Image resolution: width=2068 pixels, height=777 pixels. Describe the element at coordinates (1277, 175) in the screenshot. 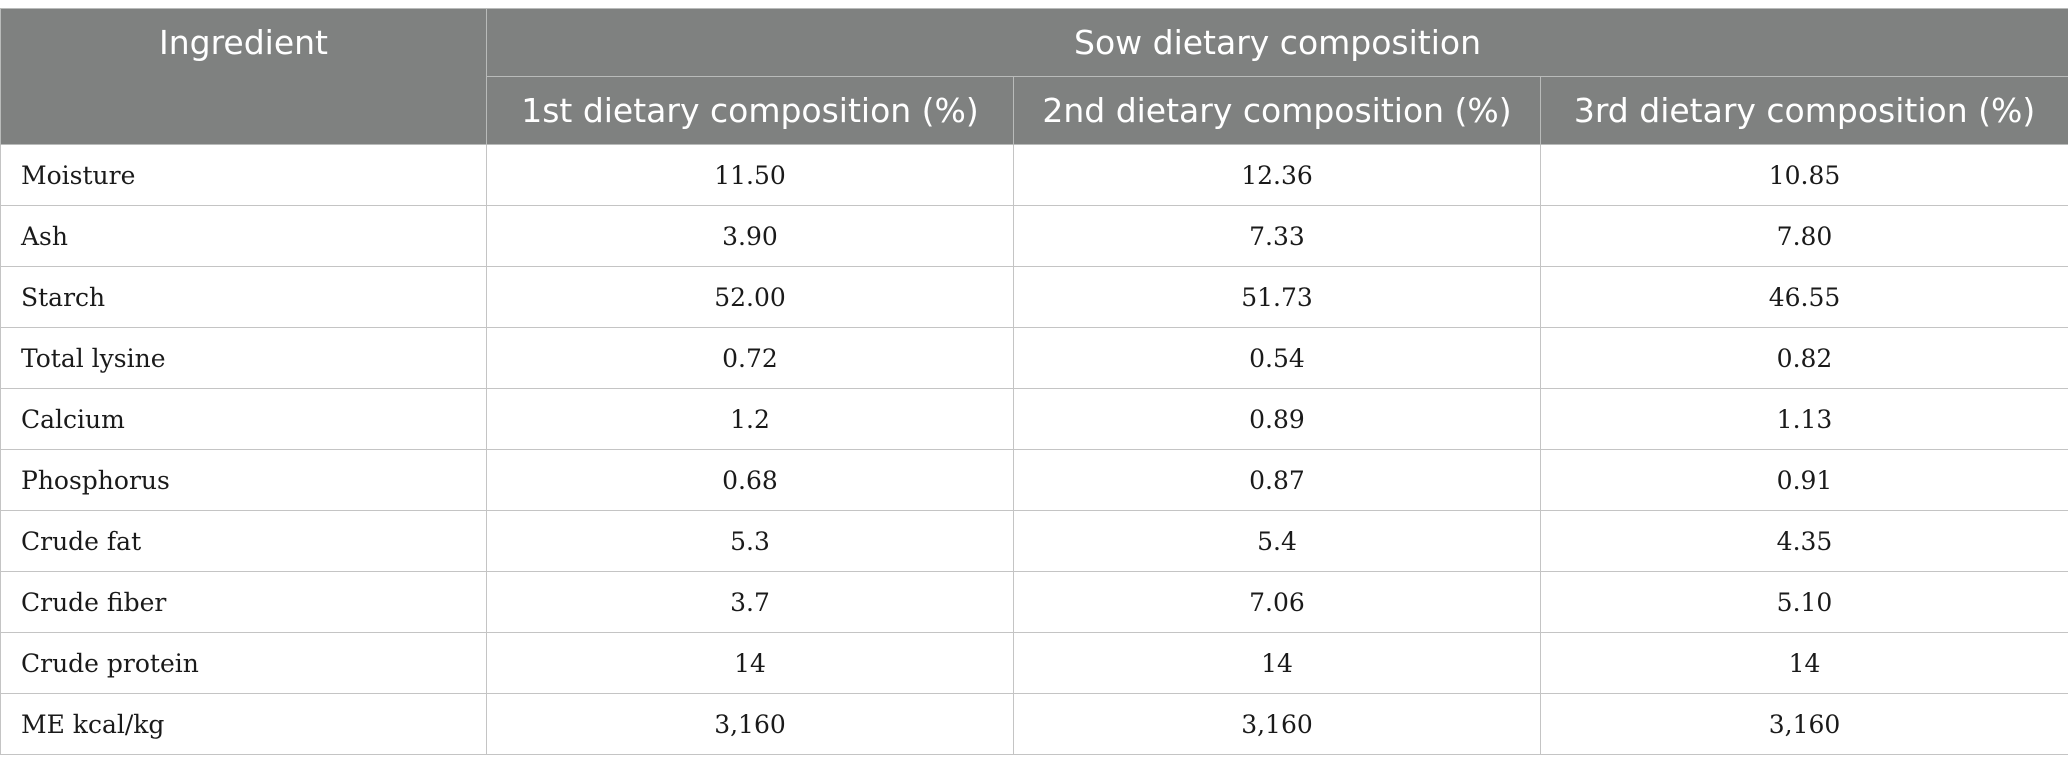

I see `cell-value: 12.36` at that location.